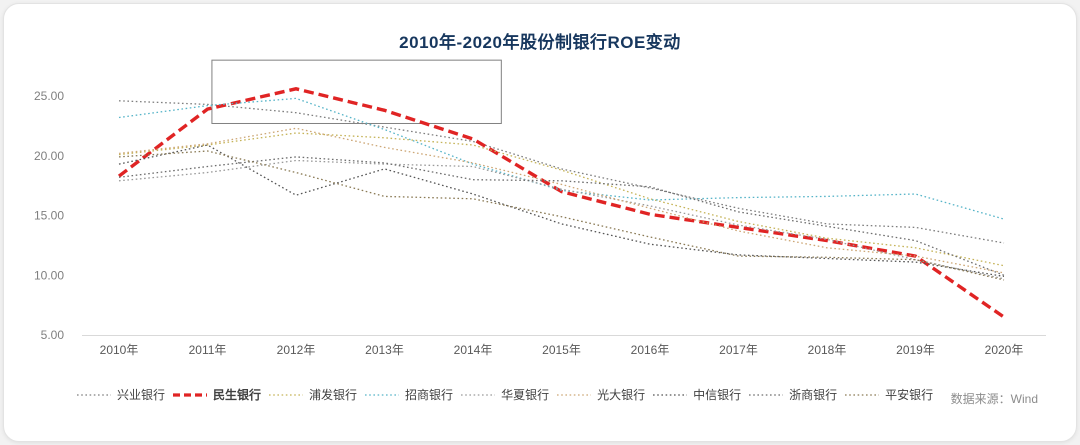 This screenshot has height=445, width=1080. I want to click on legend-label: 民生银行, so click(237, 395).